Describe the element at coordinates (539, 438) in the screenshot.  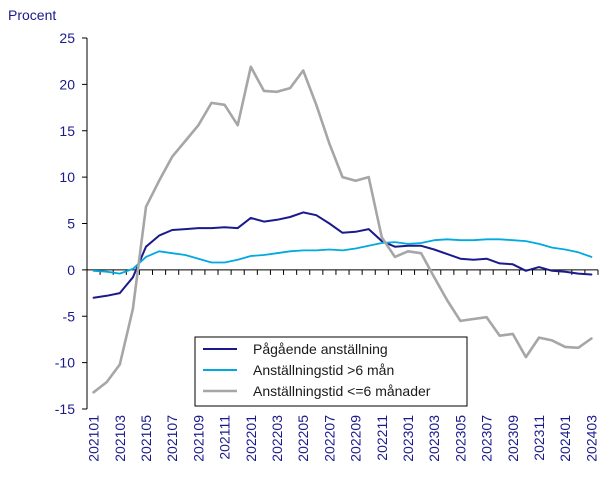
I see `x-tick-label: 202311` at that location.